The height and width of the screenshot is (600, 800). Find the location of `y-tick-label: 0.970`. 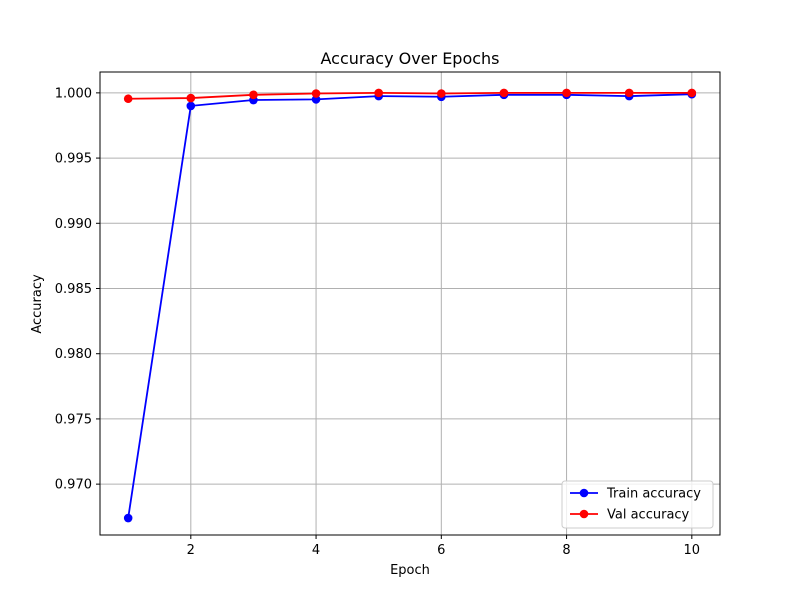

y-tick-label: 0.970 is located at coordinates (73, 485).